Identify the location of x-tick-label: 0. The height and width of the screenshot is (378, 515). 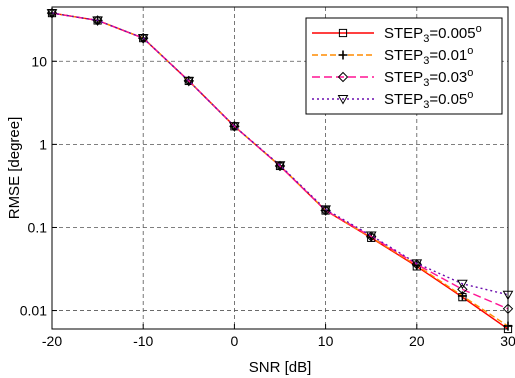
(235, 341).